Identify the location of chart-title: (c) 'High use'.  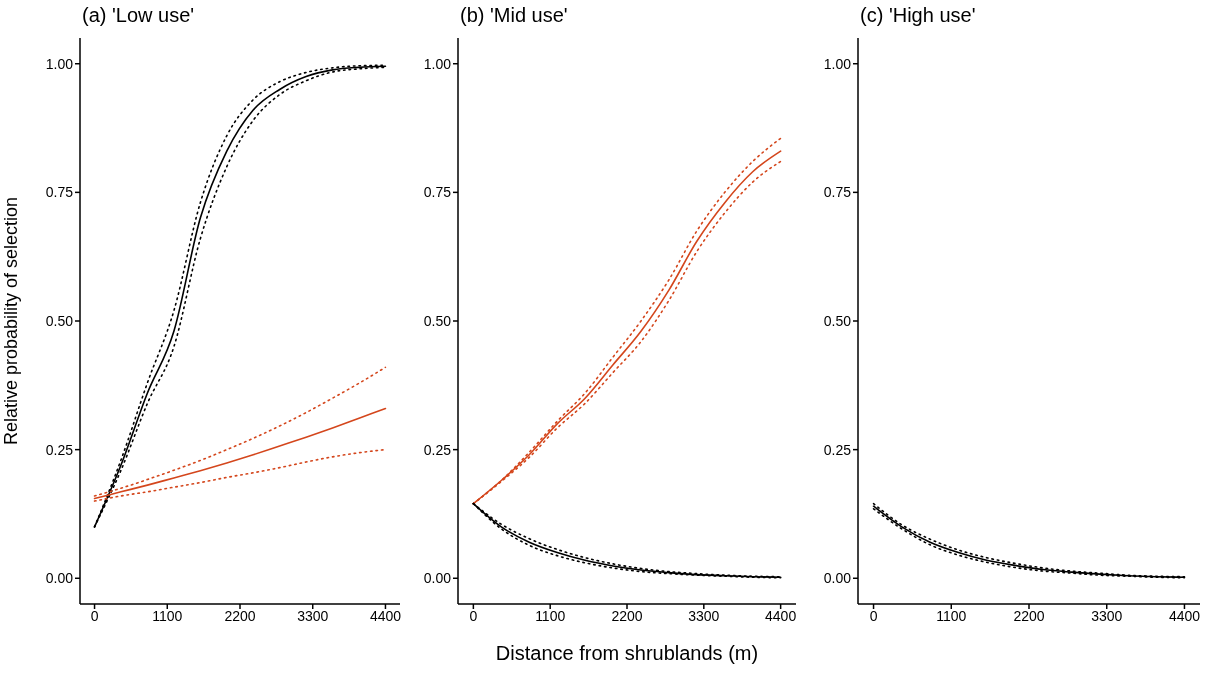
(918, 15).